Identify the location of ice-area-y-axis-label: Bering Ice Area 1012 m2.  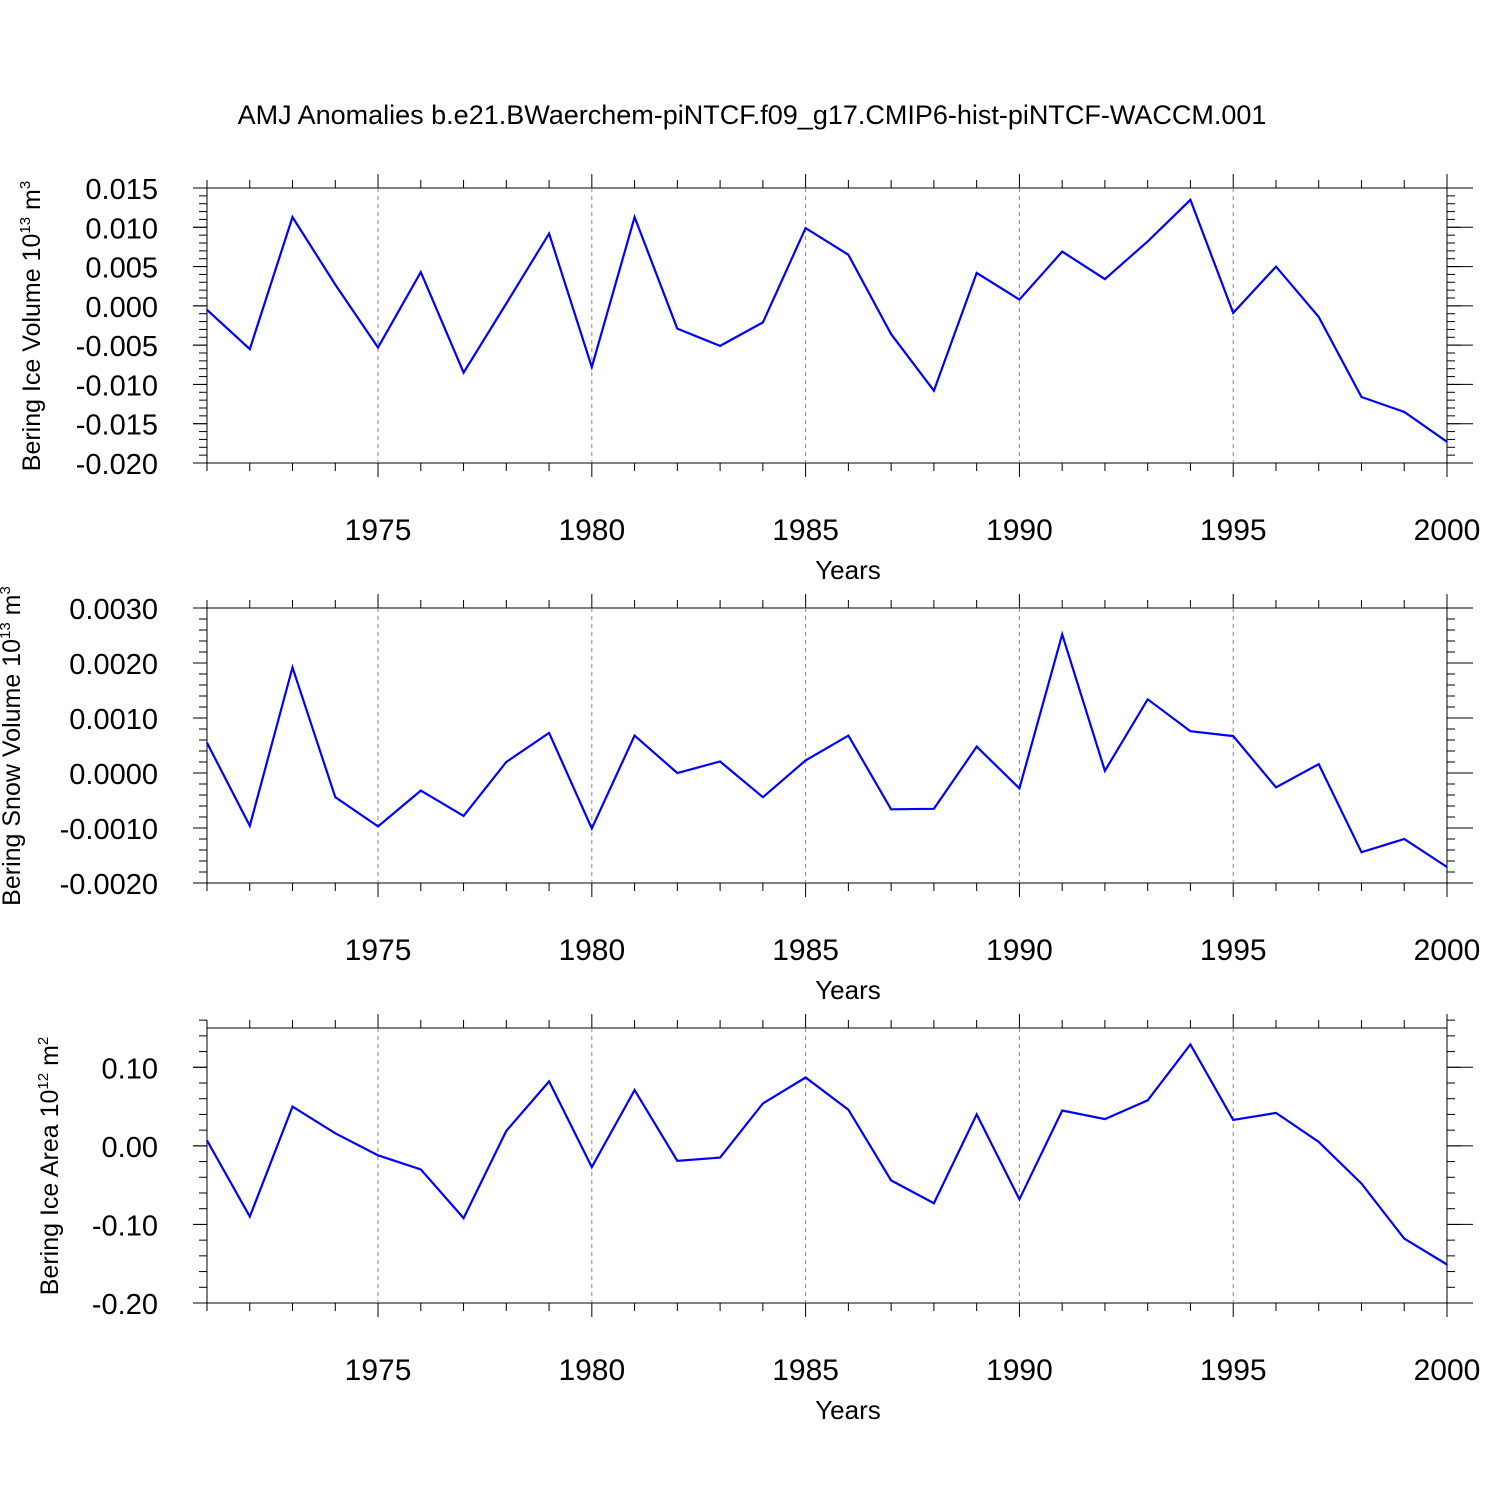
(49, 1166).